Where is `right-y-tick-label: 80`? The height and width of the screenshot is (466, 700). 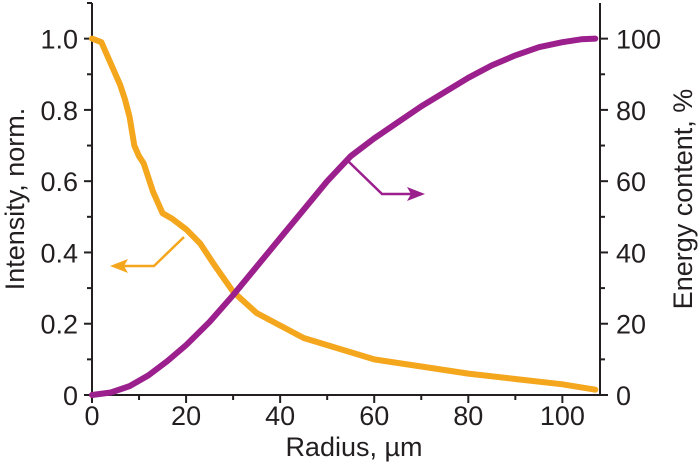 right-y-tick-label: 80 is located at coordinates (631, 111).